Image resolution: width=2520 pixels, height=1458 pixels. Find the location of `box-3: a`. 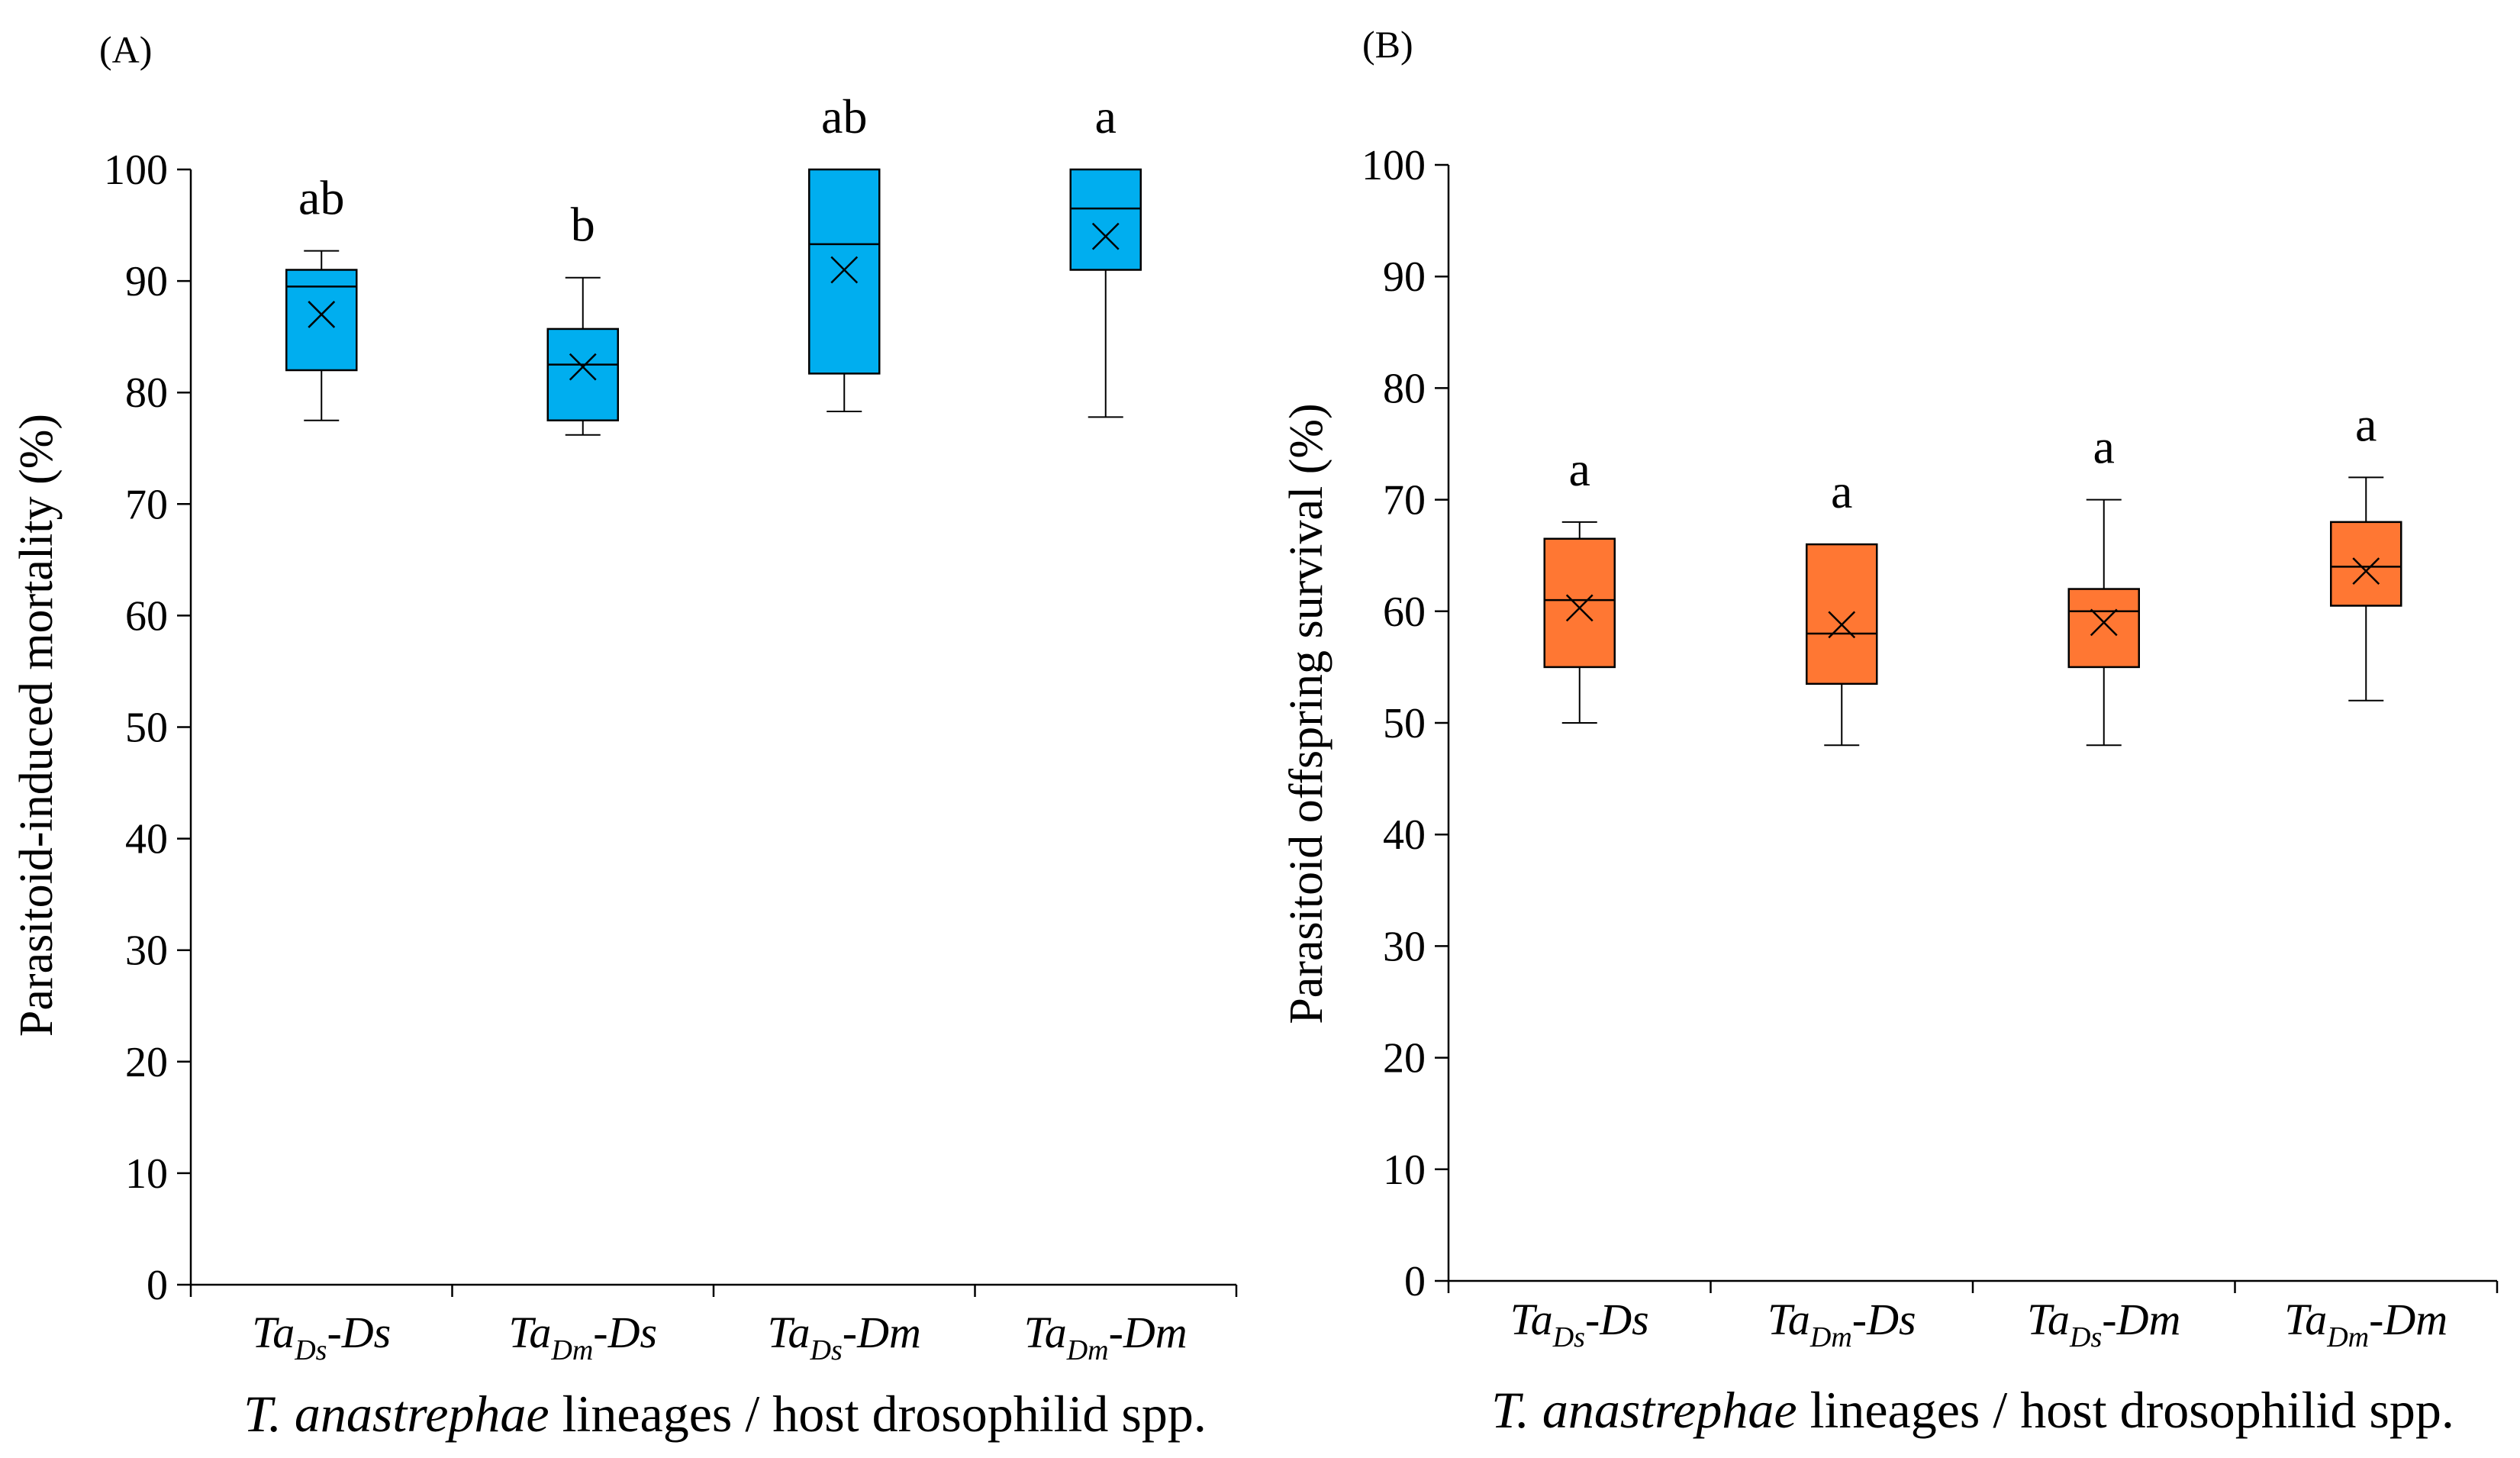

box-3: a is located at coordinates (2103, 583).